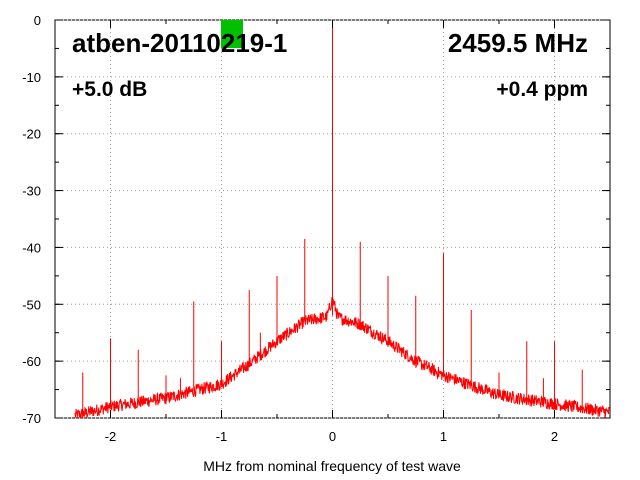  Describe the element at coordinates (31, 304) in the screenshot. I see `y-tick-label: -50` at that location.